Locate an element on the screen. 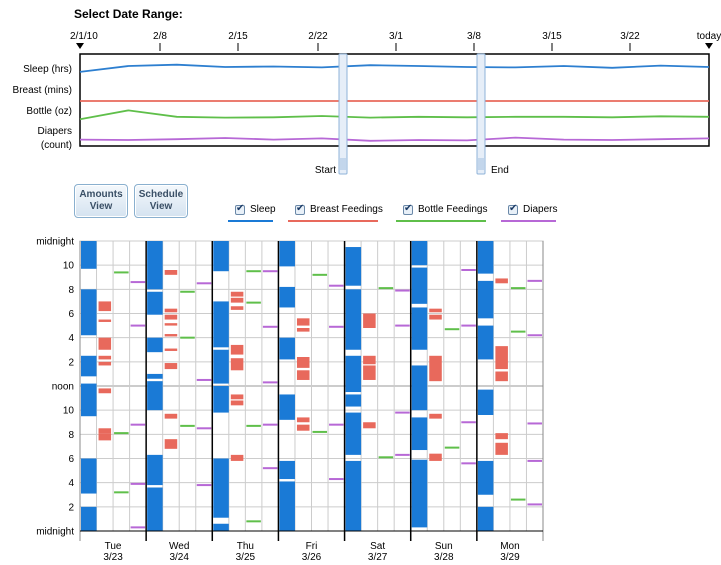 The width and height of the screenshot is (721, 565). schedule-day-label: Thu is located at coordinates (245, 546).